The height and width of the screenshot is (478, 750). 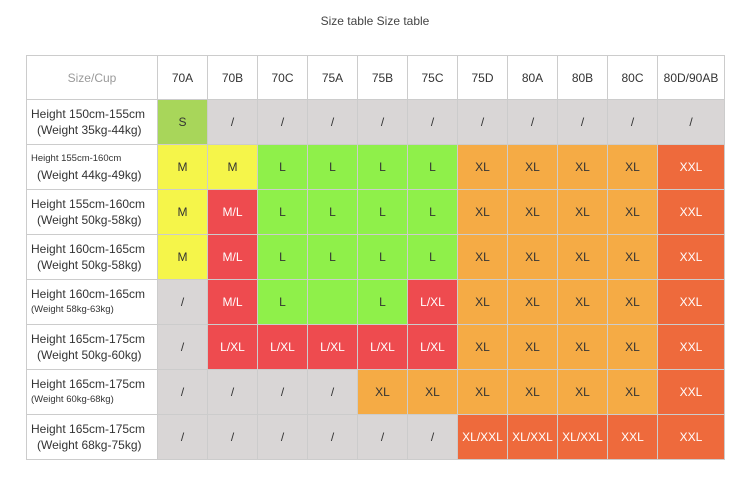 What do you see at coordinates (88, 249) in the screenshot?
I see `height-range: Height 160cm-165cm` at bounding box center [88, 249].